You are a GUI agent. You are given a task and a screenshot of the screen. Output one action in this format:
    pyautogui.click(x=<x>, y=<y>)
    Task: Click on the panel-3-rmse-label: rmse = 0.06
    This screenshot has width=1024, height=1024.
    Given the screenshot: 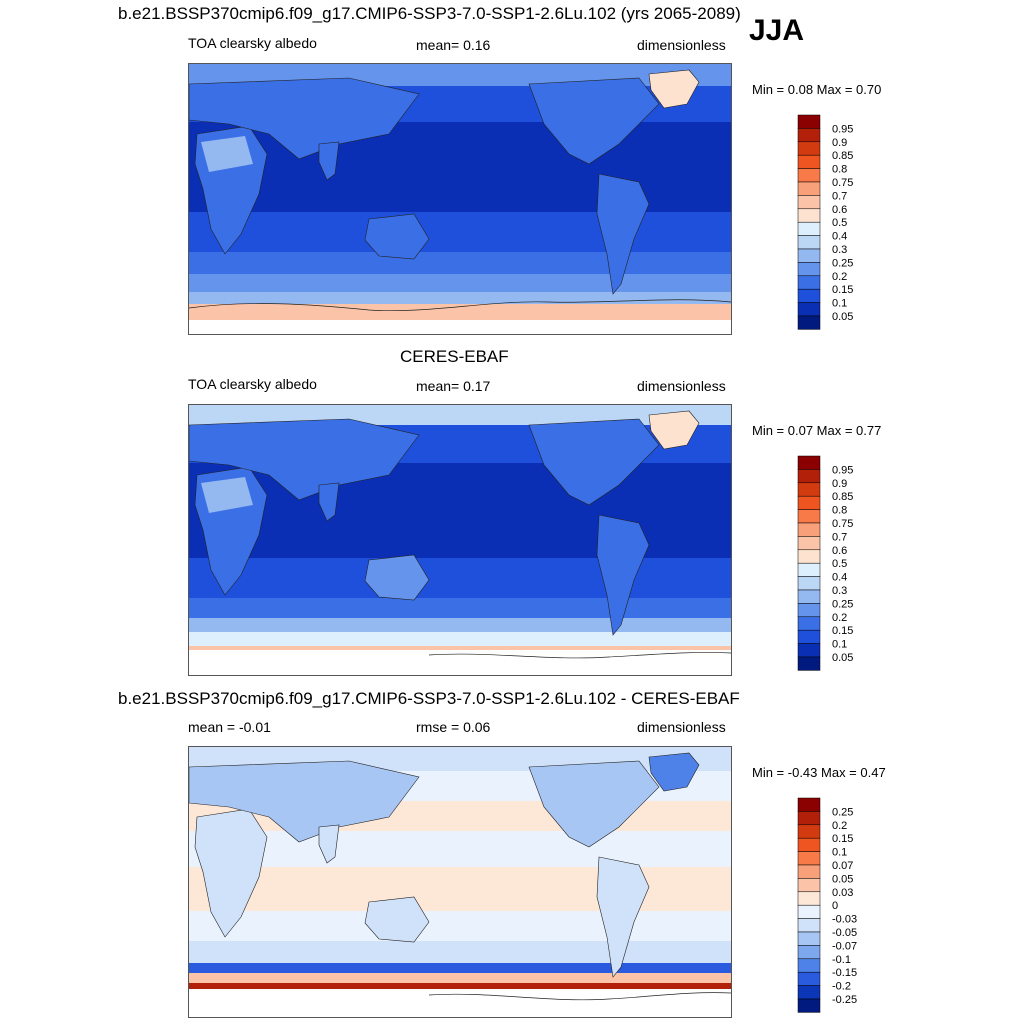 What is the action you would take?
    pyautogui.click(x=453, y=727)
    